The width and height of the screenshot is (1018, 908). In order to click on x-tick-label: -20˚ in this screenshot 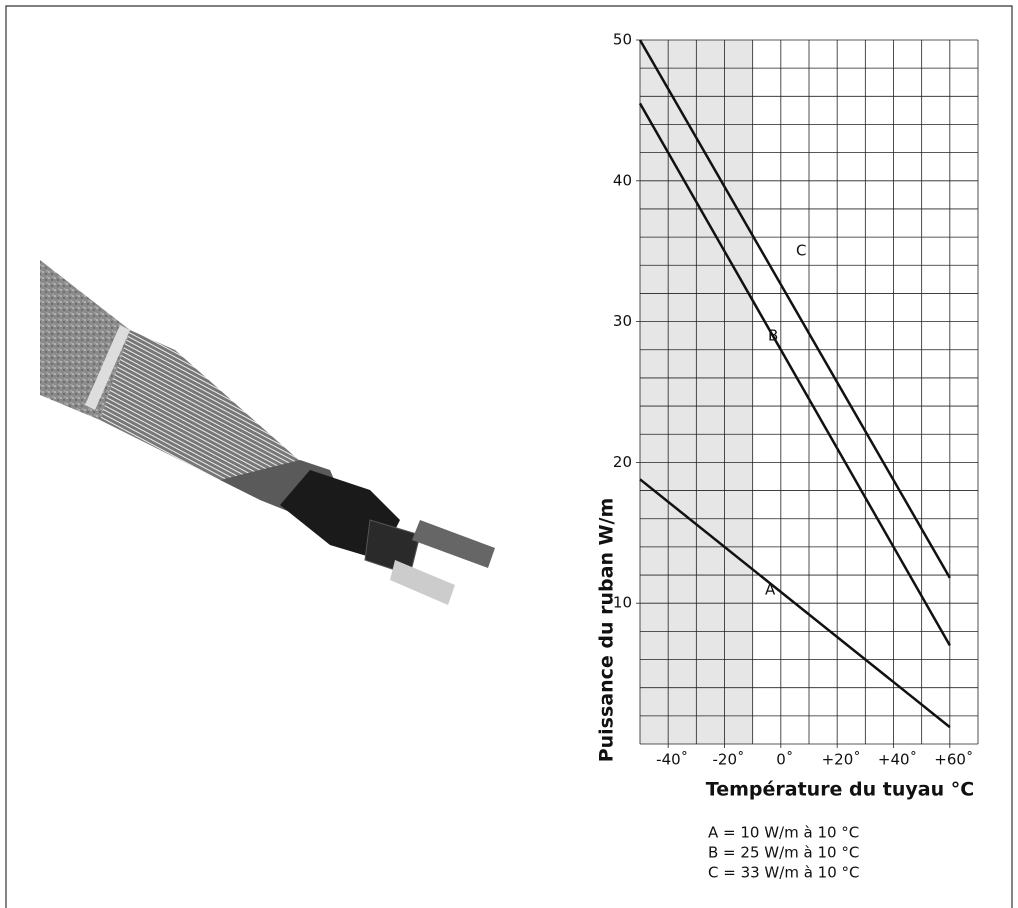, I will do `click(729, 760)`.